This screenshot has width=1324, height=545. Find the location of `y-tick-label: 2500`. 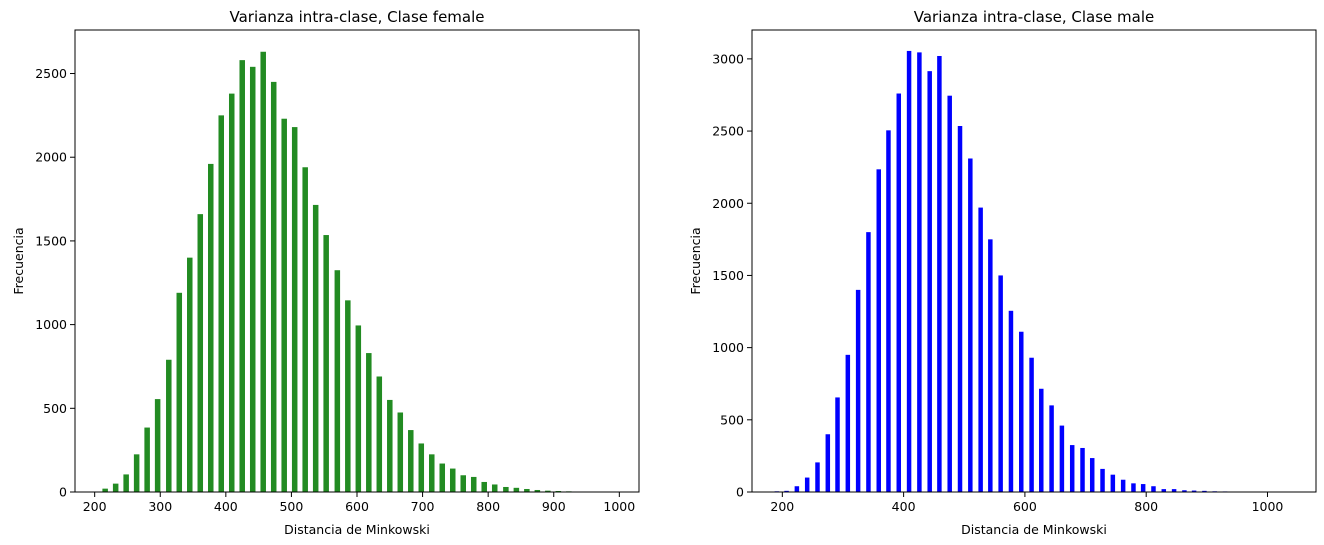

y-tick-label: 2500 is located at coordinates (51, 73).